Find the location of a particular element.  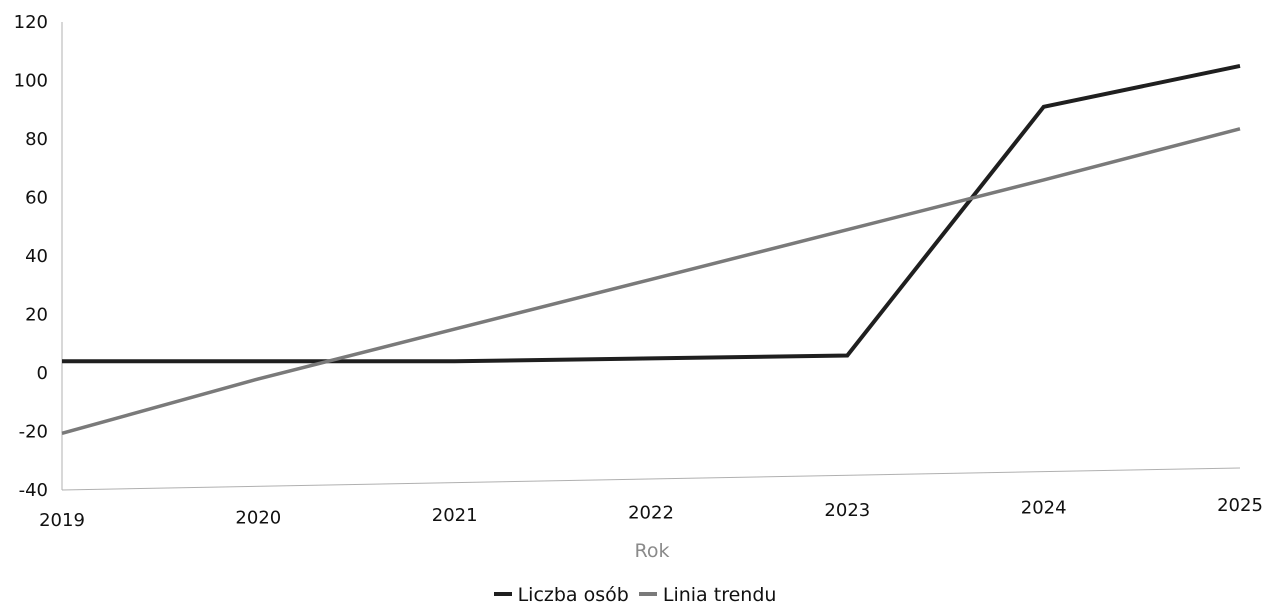

x-tick-label: 2025 is located at coordinates (1240, 505).